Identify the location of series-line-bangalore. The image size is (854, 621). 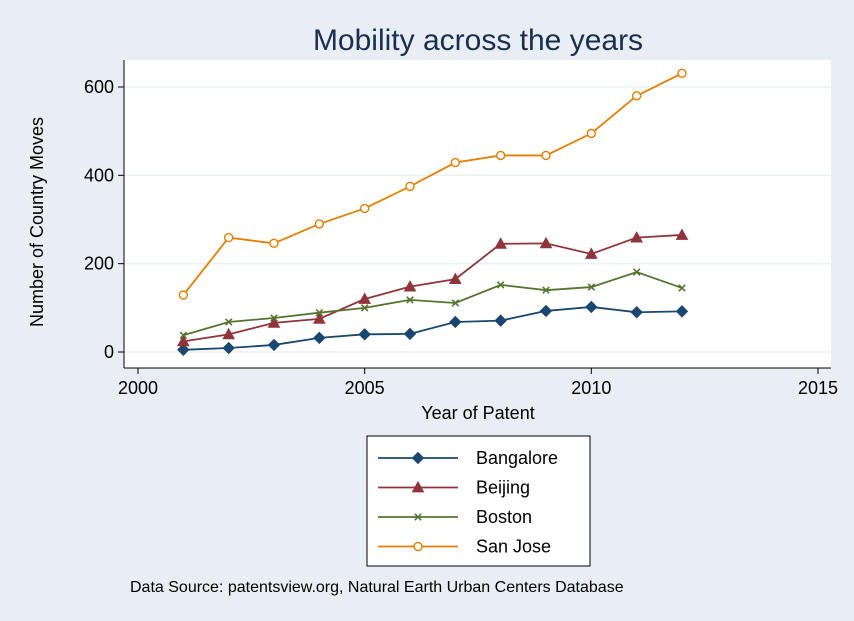
(433, 328).